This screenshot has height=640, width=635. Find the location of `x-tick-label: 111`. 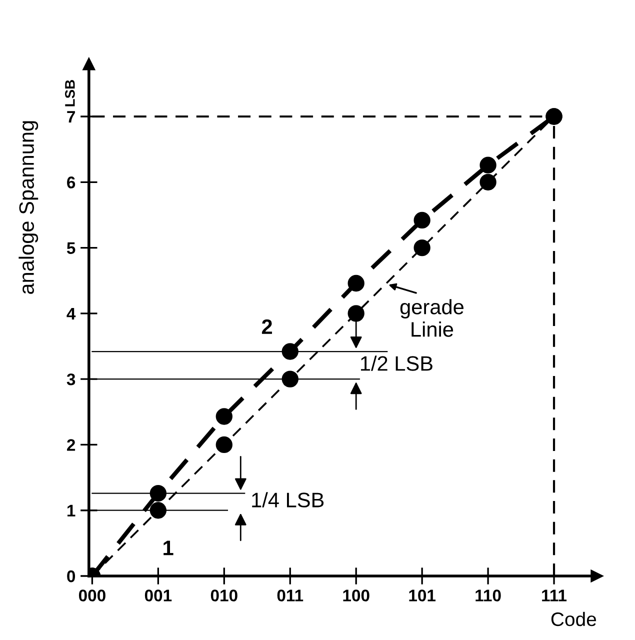

x-tick-label: 111 is located at coordinates (554, 596).